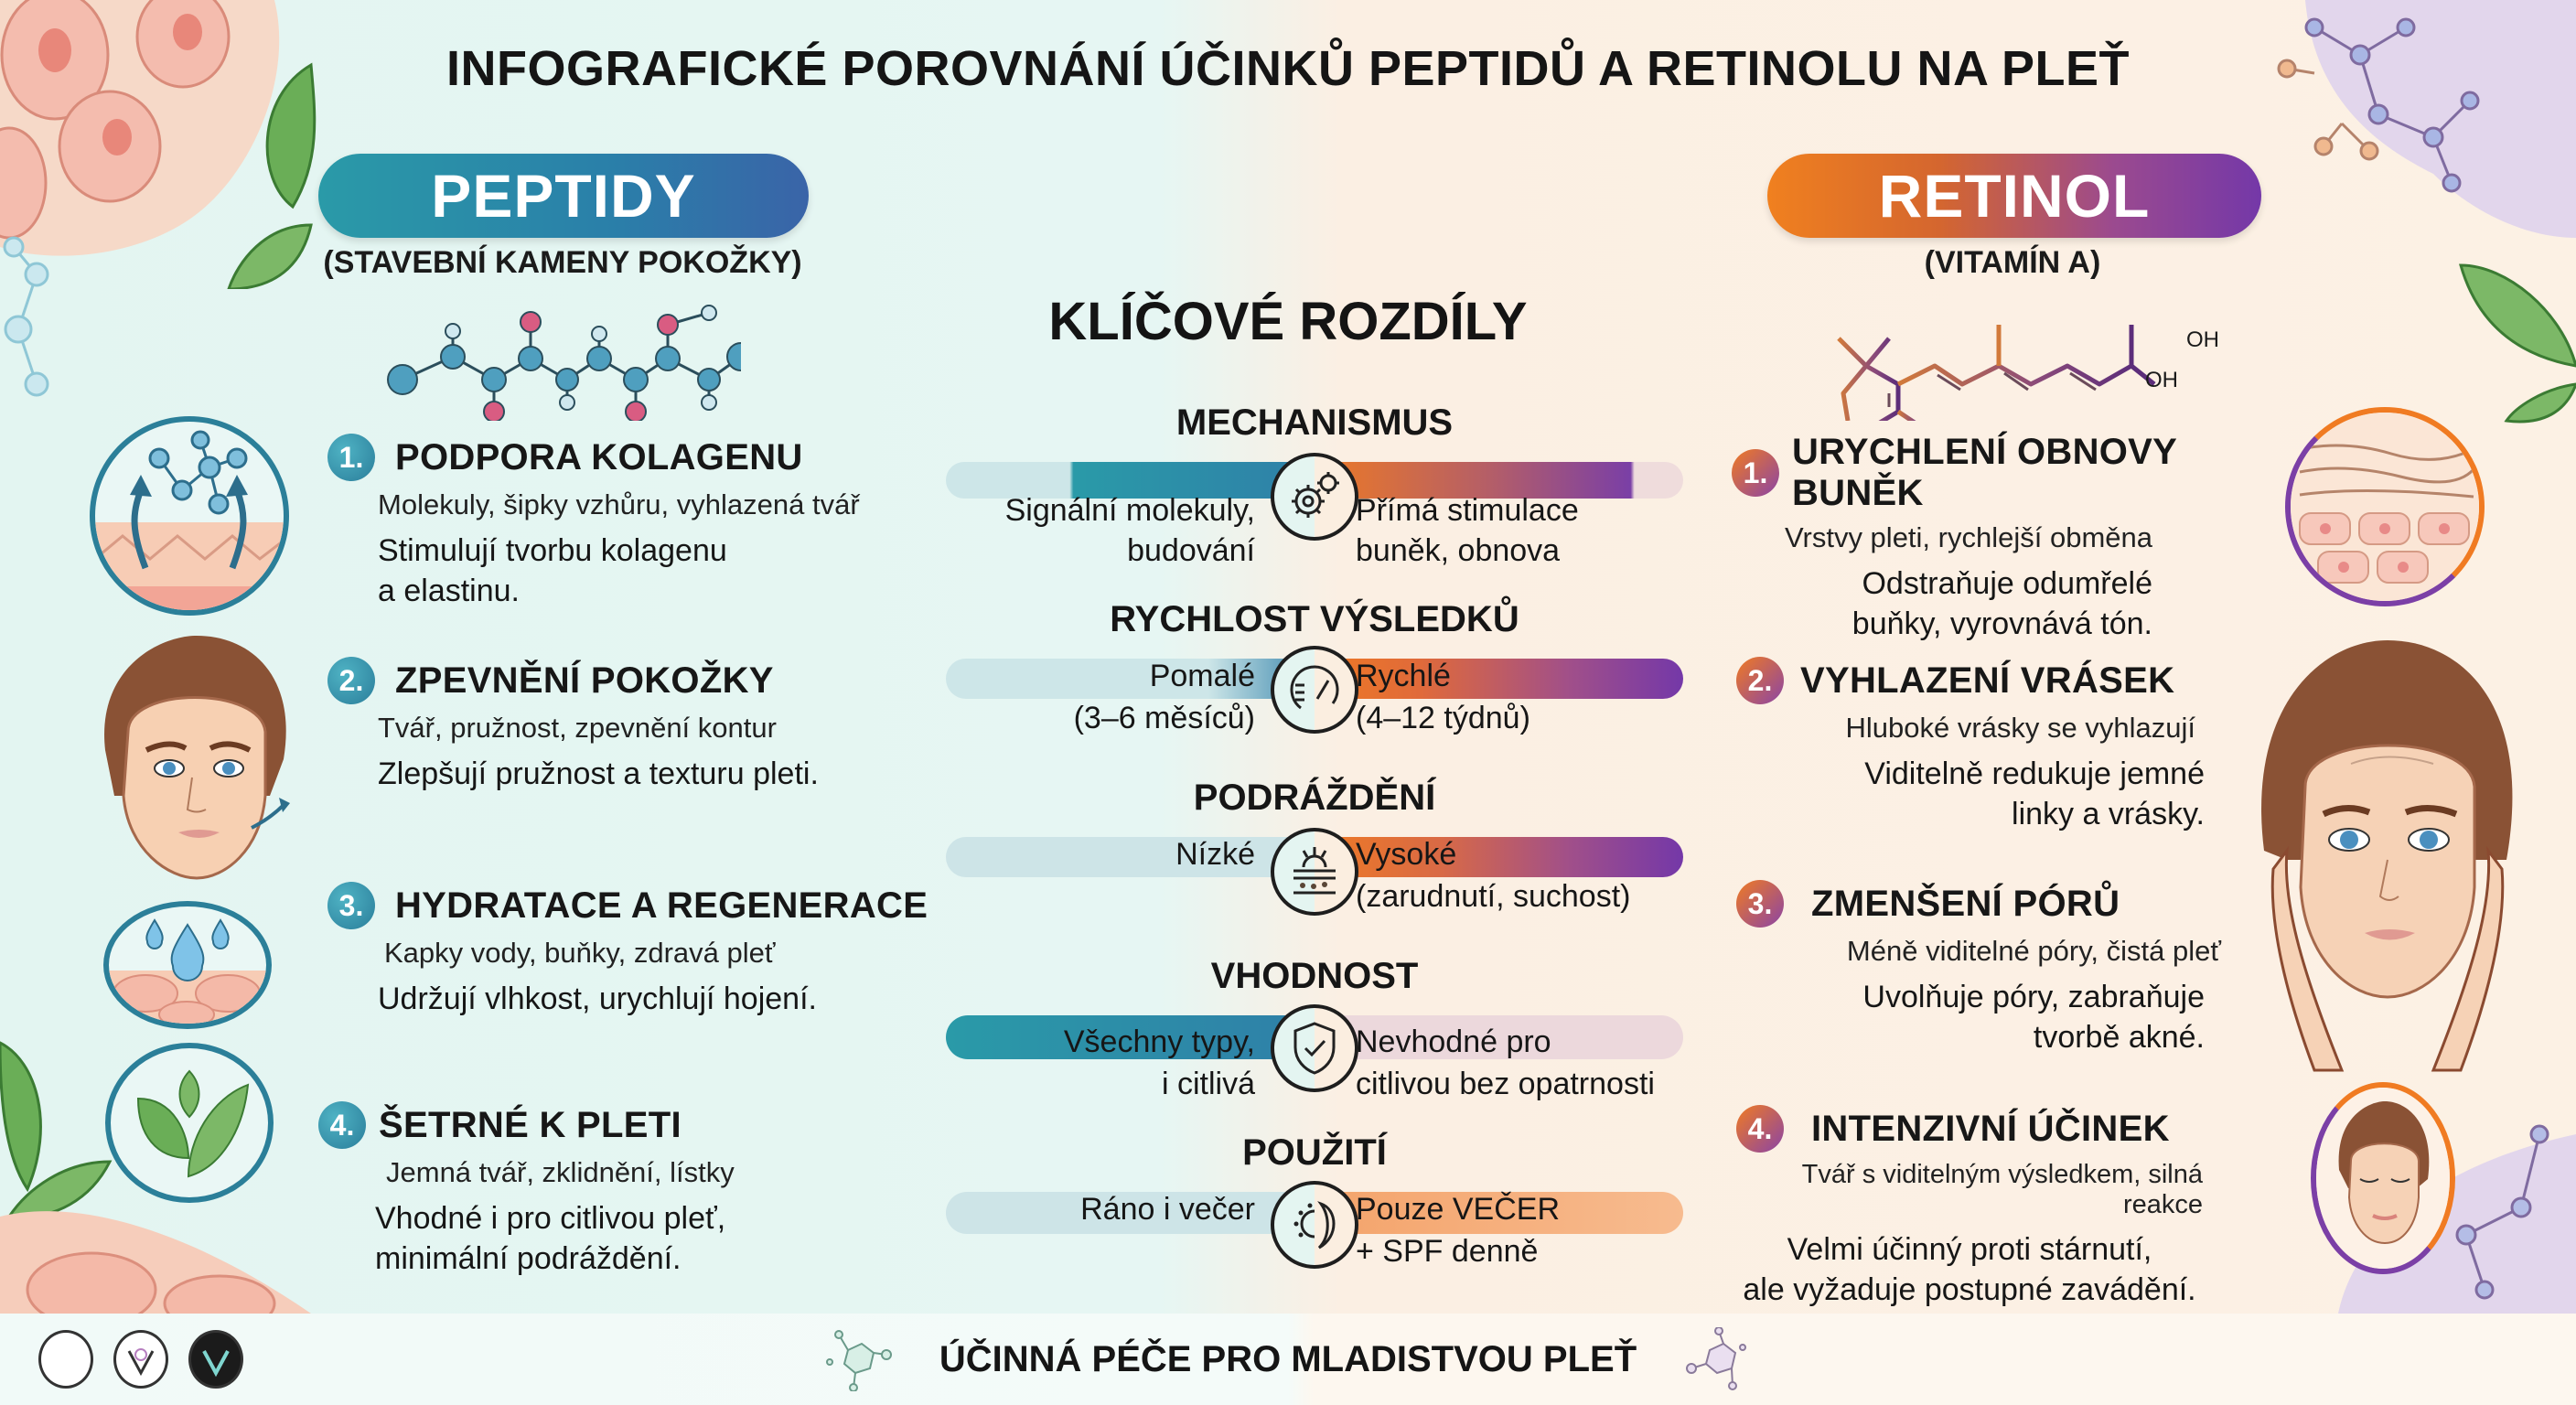 The height and width of the screenshot is (1405, 2576). Describe the element at coordinates (585, 680) in the screenshot. I see `feature-title: ZPEVNĚNÍ POKOŽKY` at that location.